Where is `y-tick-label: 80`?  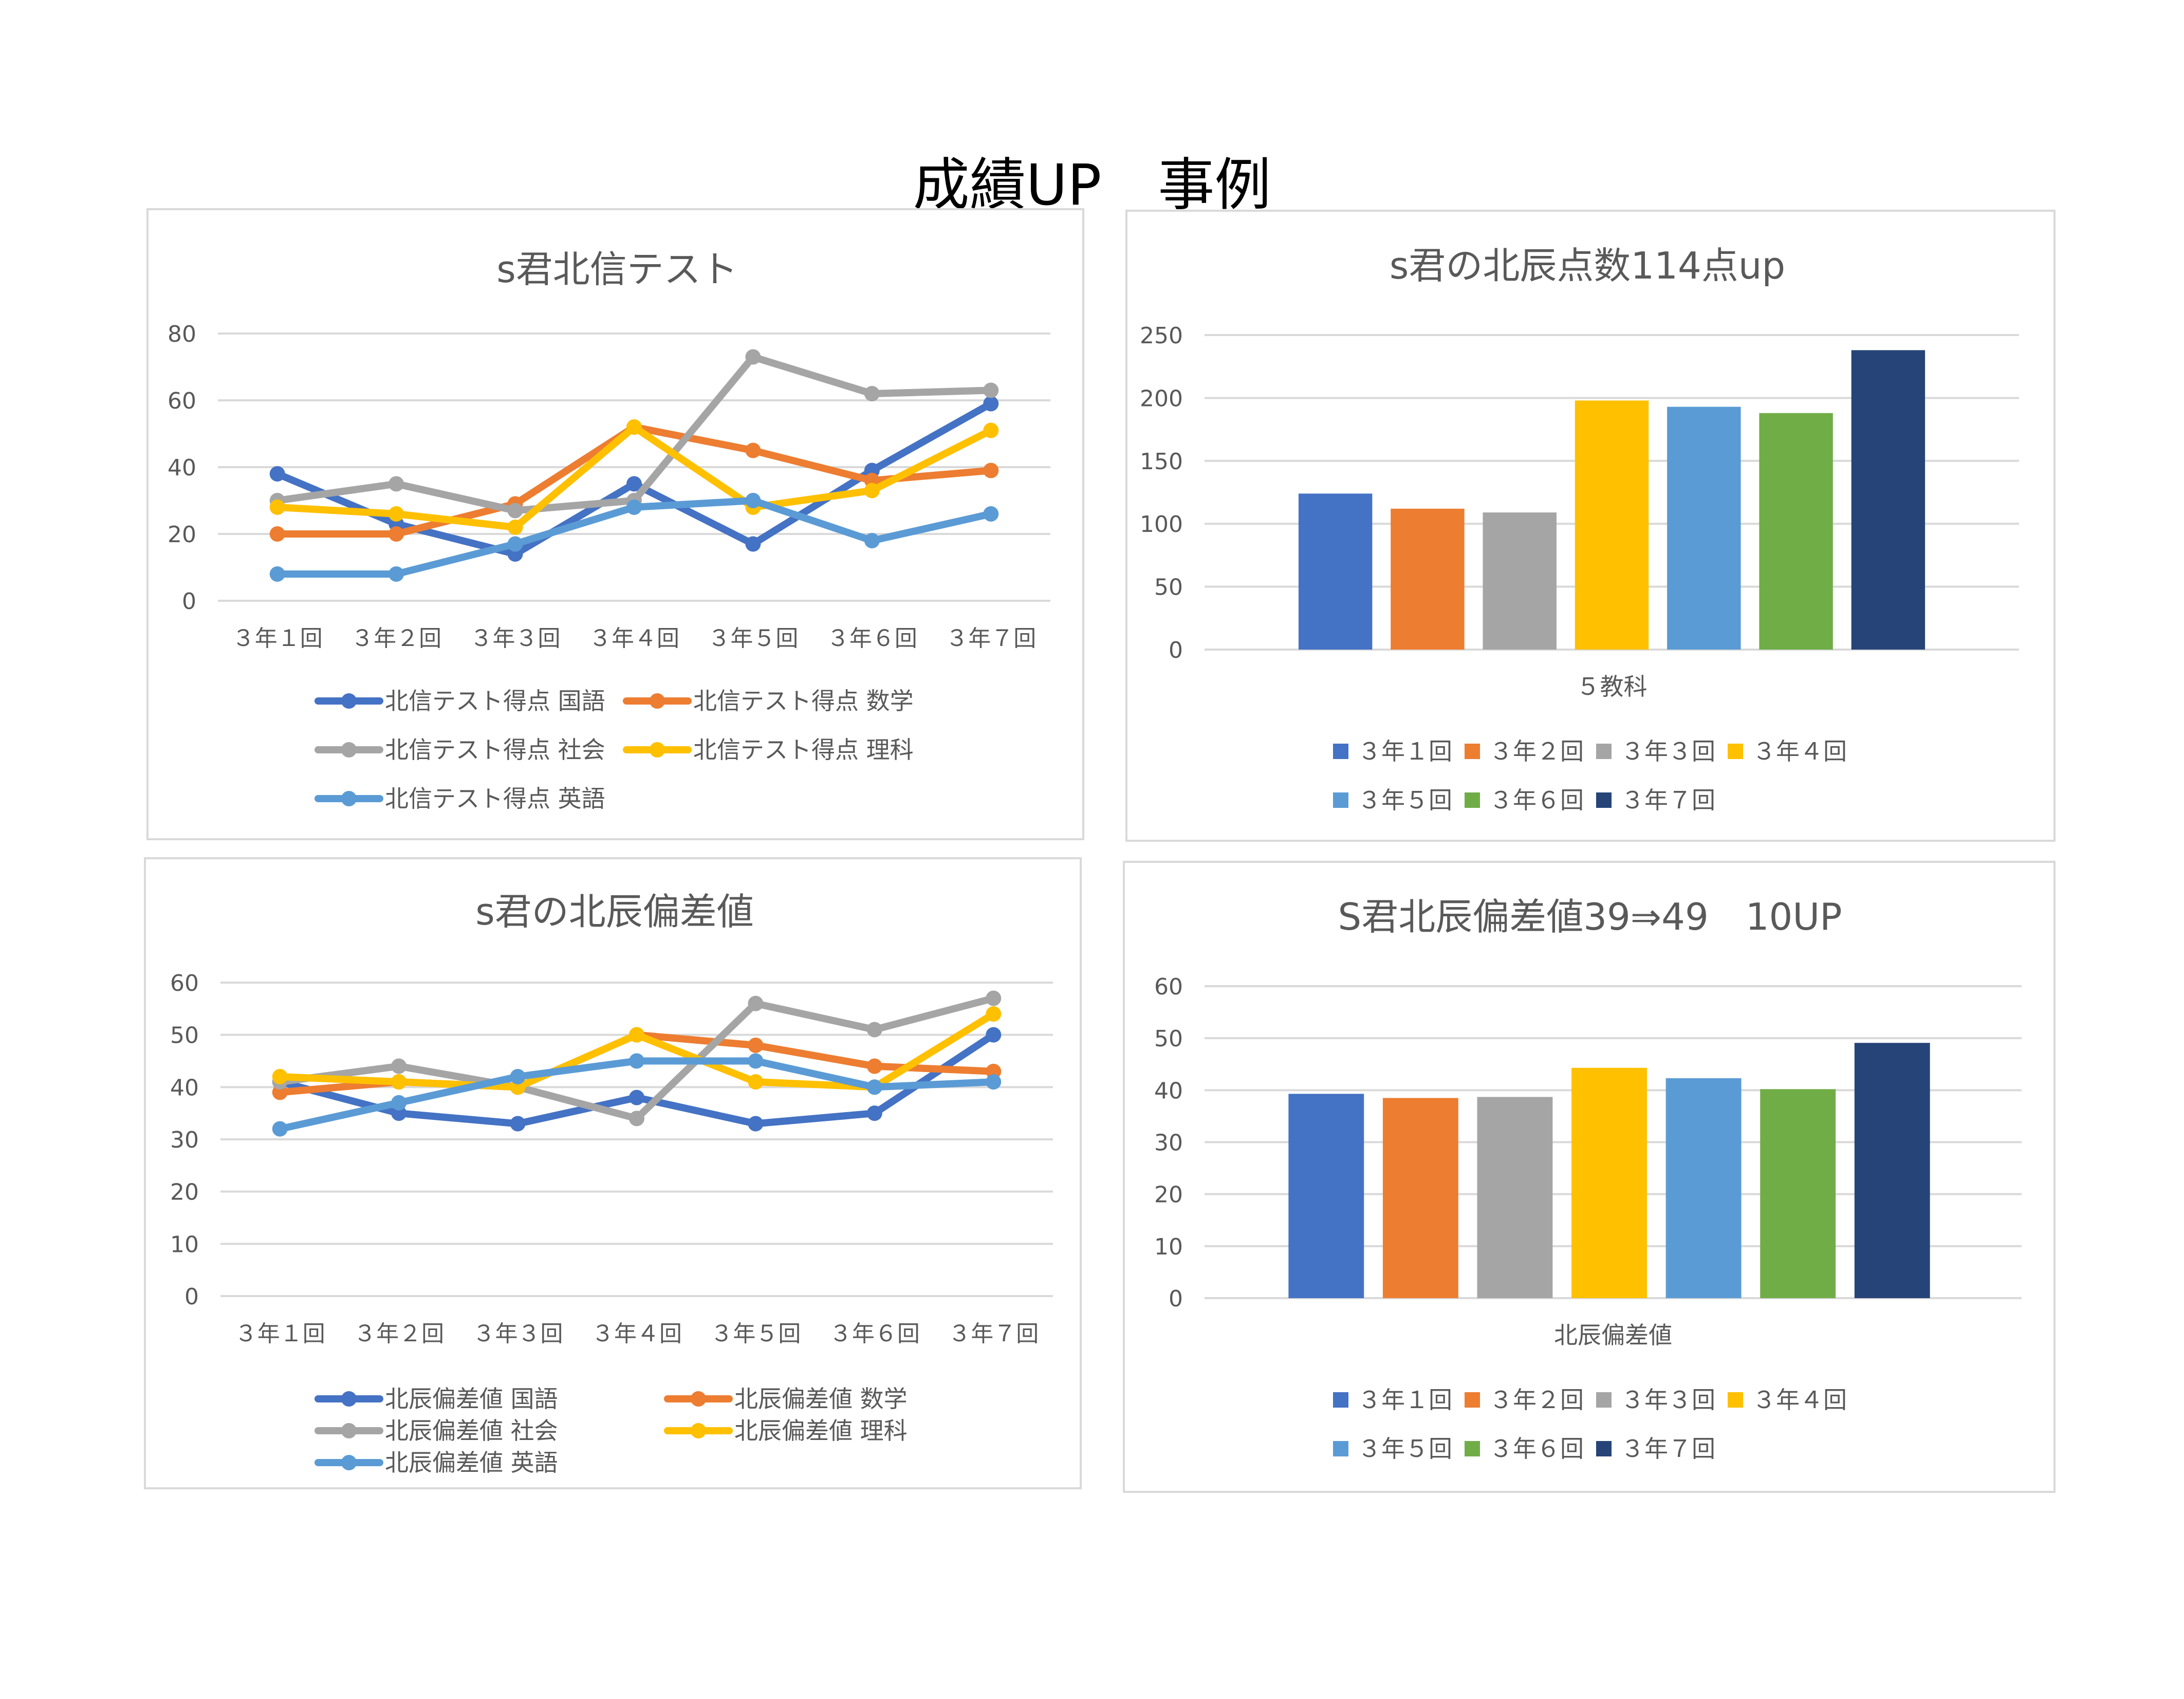 y-tick-label: 80 is located at coordinates (182, 334).